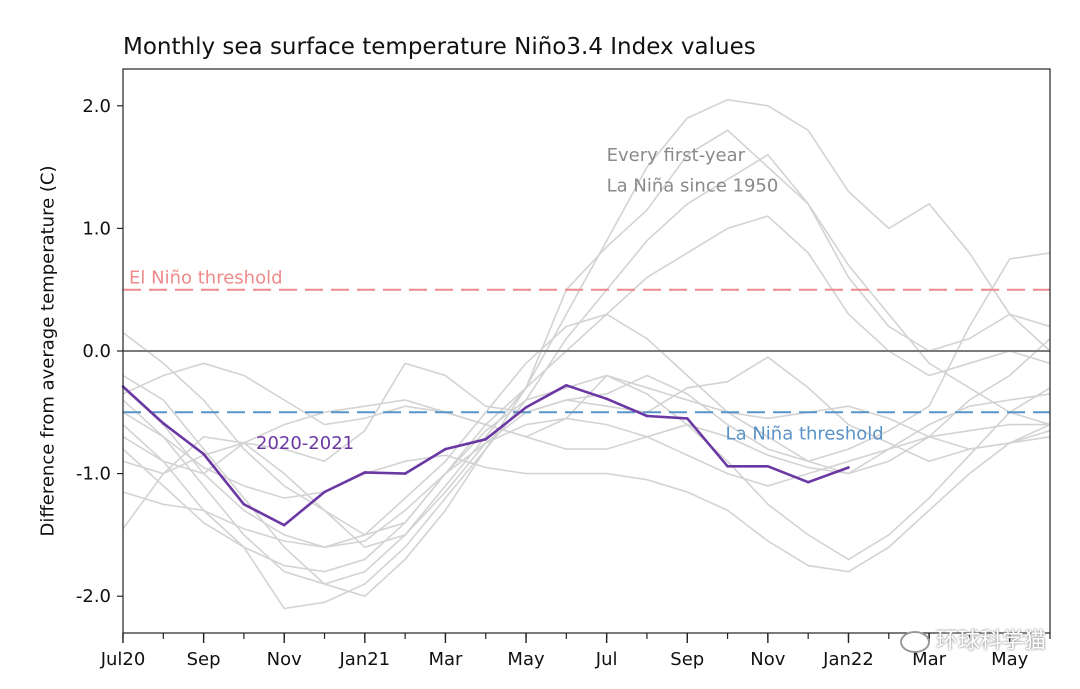 This screenshot has height=689, width=1080. Describe the element at coordinates (676, 155) in the screenshot. I see `background-label-line1: Every first-year` at that location.